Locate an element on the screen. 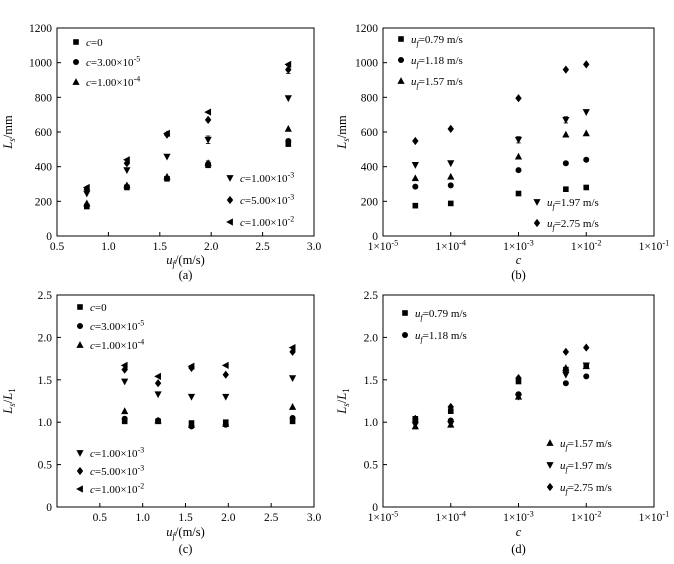 This screenshot has height=564, width=674. legend-tl: uf=0.79 m/s uf=1.18 m/s uf=1.57 m/s is located at coordinates (430, 62).